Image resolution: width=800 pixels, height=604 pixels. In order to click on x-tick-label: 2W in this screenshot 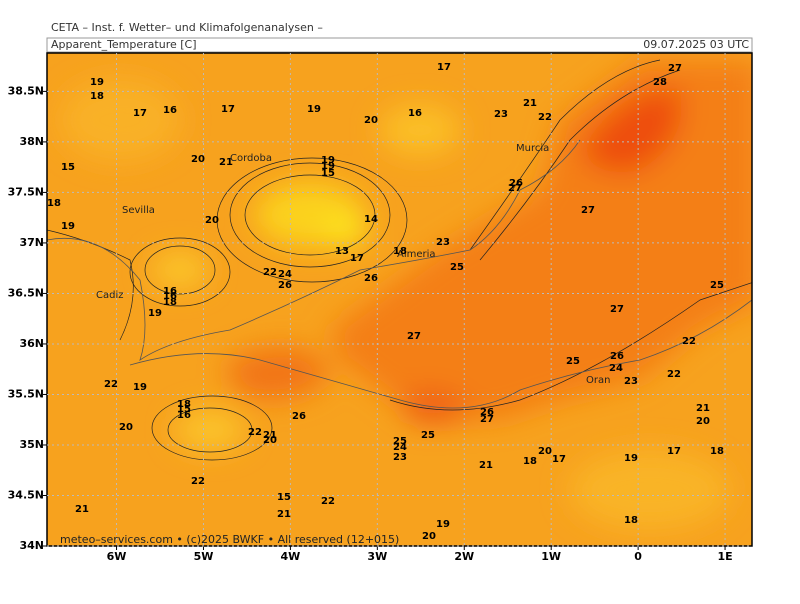, I will do `click(464, 556)`.